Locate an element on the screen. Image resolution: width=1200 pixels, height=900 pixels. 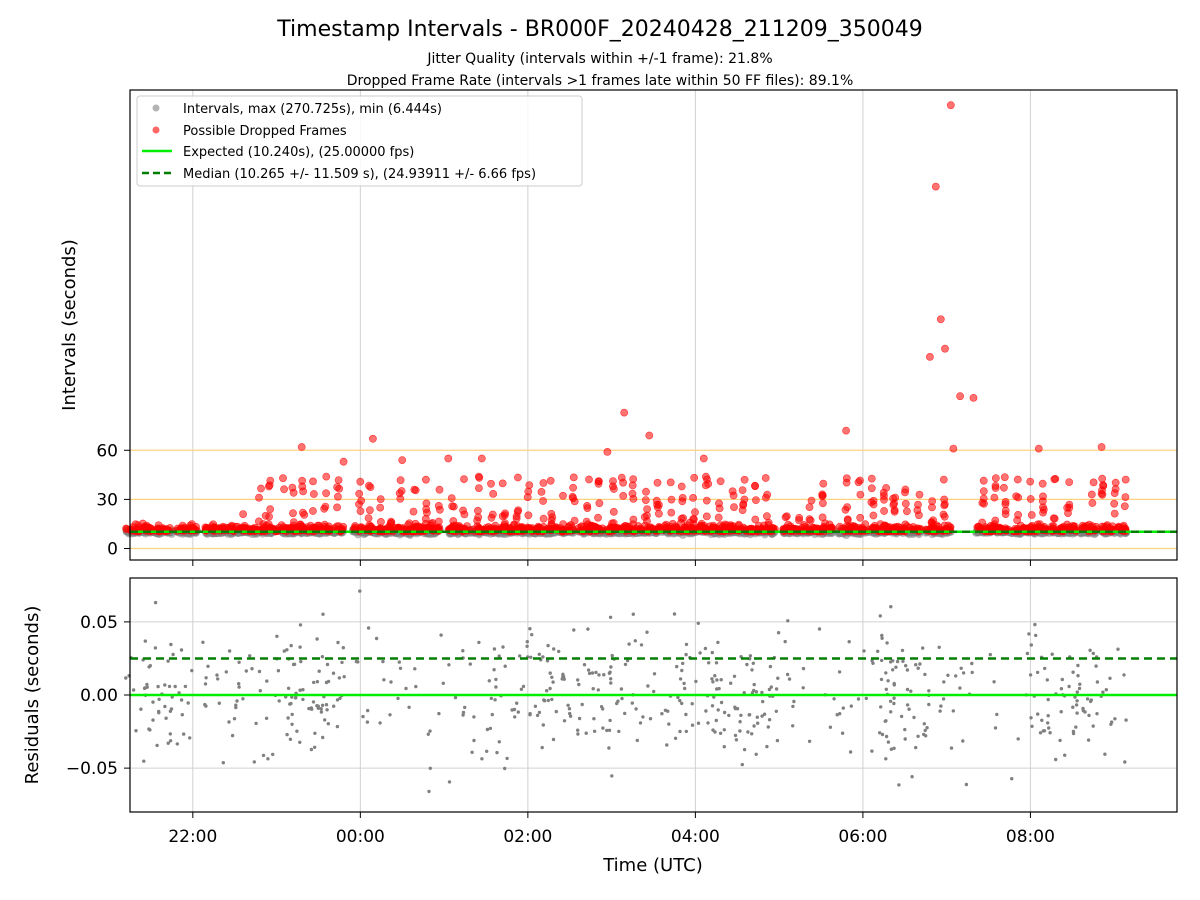
legend-label-expected: Expected (10.240s), (25.00000 fps) is located at coordinates (298, 152).